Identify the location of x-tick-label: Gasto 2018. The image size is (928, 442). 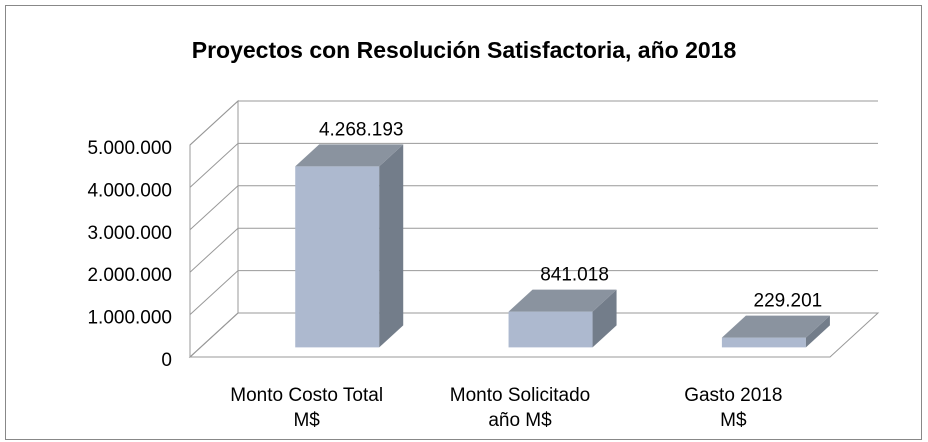
(733, 395).